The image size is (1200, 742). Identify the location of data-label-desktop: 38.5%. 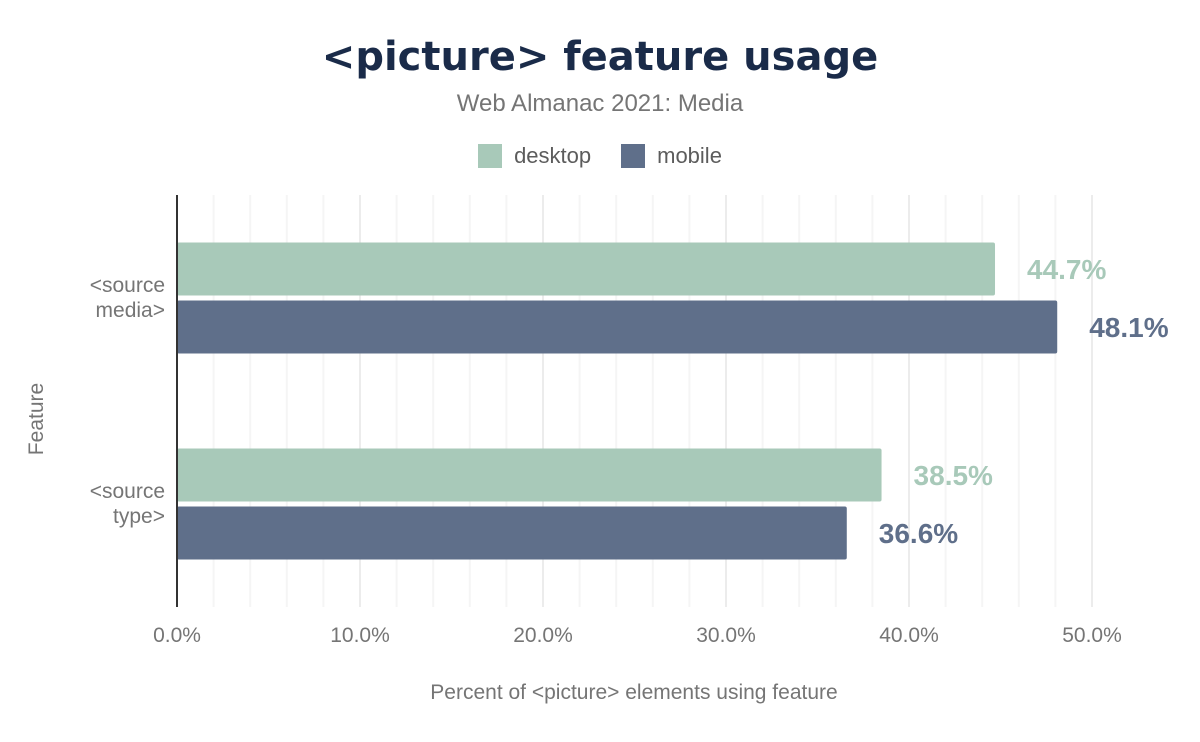
(953, 475).